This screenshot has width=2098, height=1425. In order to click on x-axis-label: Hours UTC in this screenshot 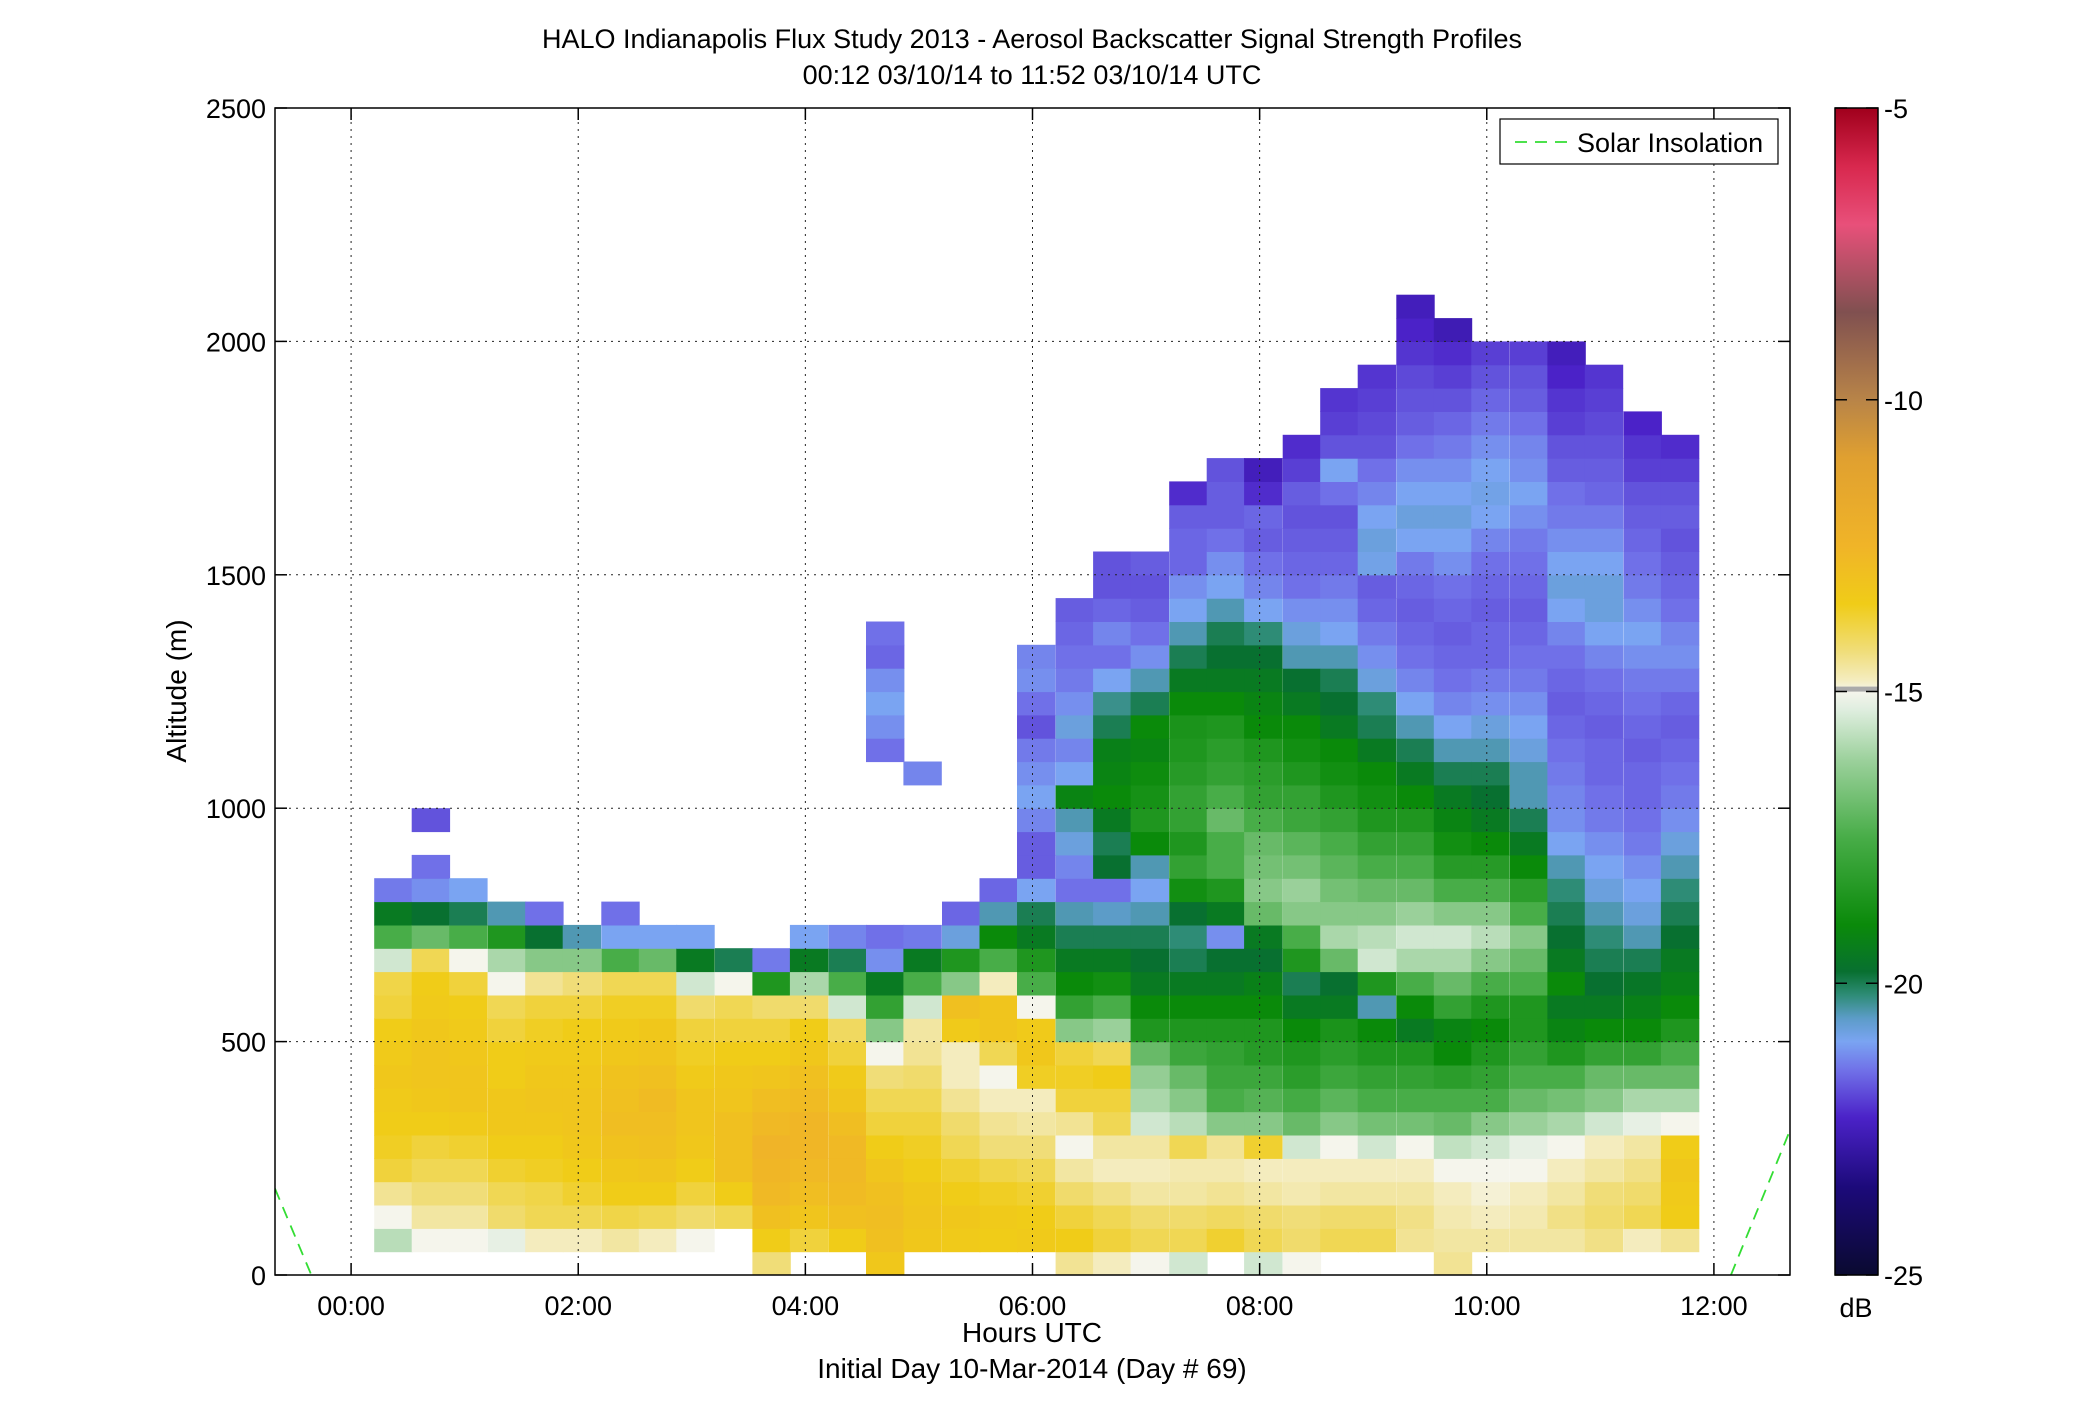, I will do `click(1032, 1332)`.